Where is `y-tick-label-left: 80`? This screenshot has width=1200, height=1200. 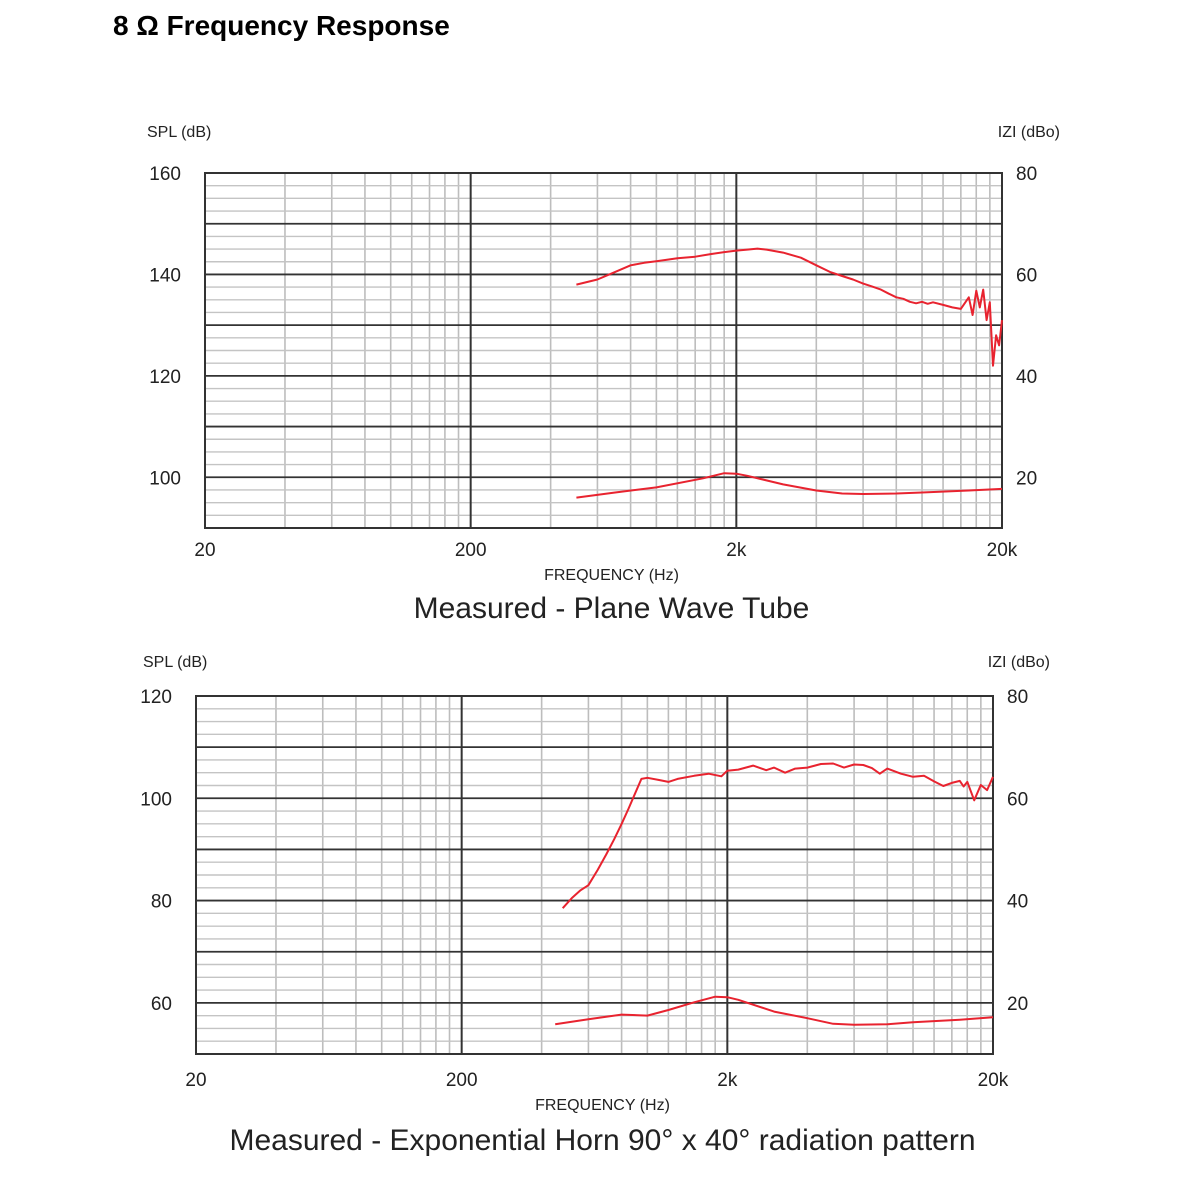 y-tick-label-left: 80 is located at coordinates (161, 902).